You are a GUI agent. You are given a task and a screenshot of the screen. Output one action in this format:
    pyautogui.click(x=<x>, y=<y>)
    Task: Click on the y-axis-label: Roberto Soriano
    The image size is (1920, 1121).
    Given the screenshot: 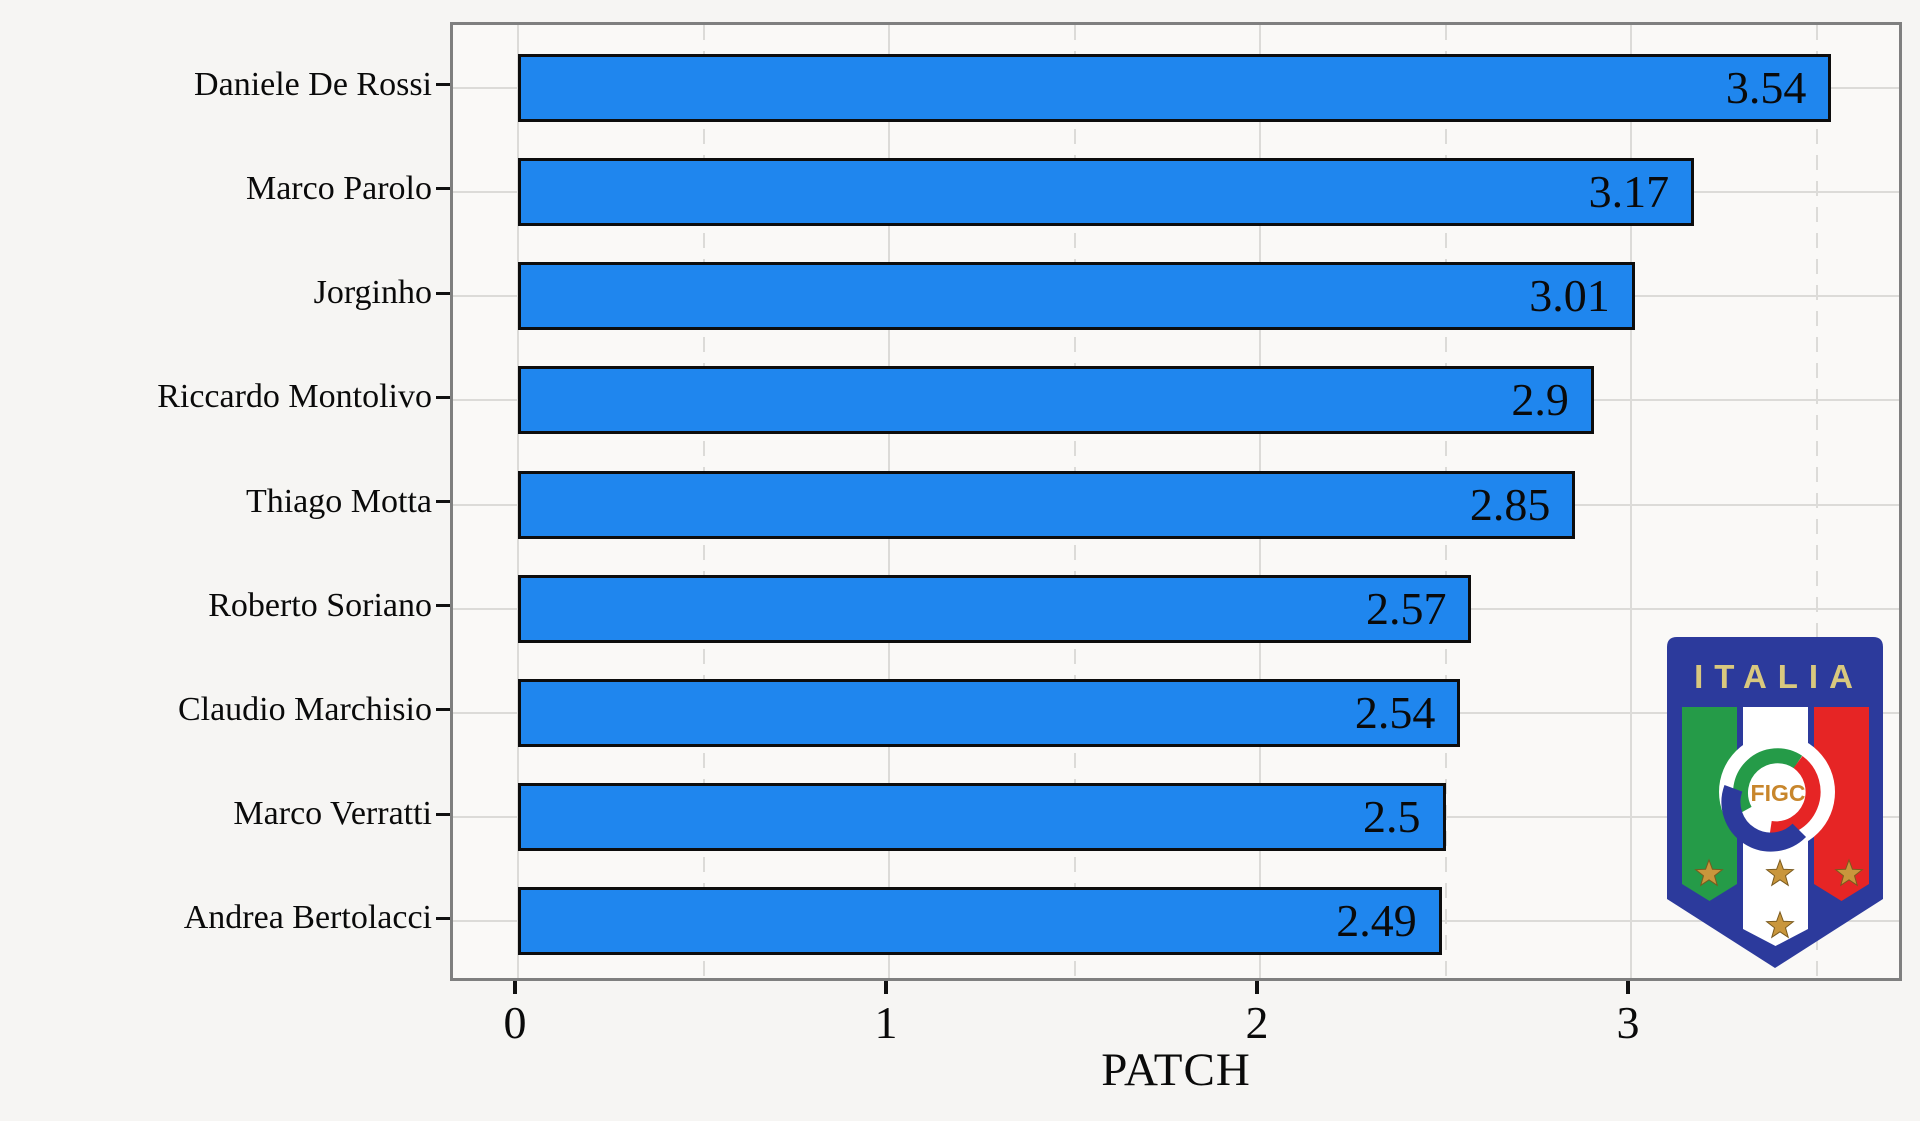 What is the action you would take?
    pyautogui.click(x=320, y=605)
    